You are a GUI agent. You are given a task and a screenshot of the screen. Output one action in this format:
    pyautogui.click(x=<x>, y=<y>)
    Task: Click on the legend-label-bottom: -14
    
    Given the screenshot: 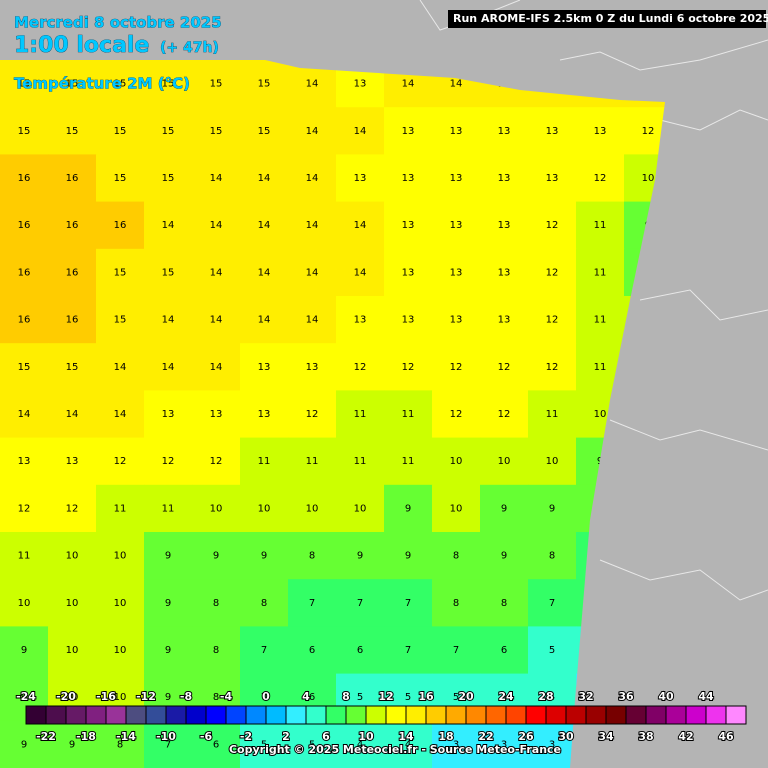 What is the action you would take?
    pyautogui.click(x=126, y=736)
    